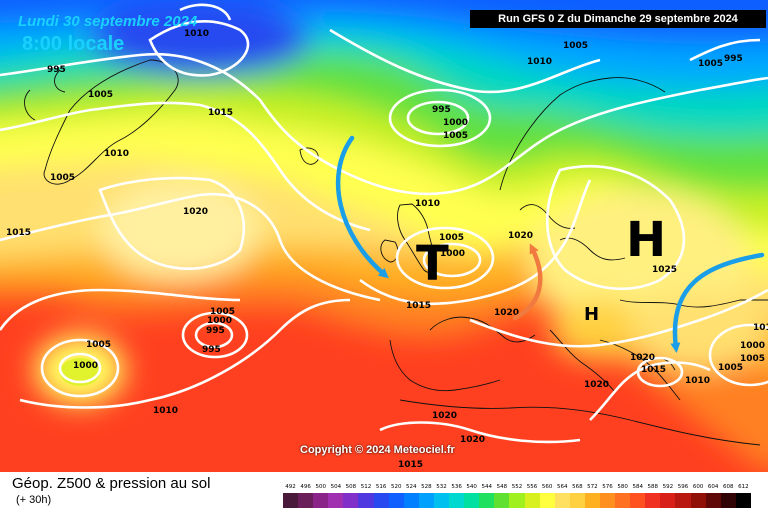  I want to click on high-pressure-symbol-small: H, so click(591, 314).